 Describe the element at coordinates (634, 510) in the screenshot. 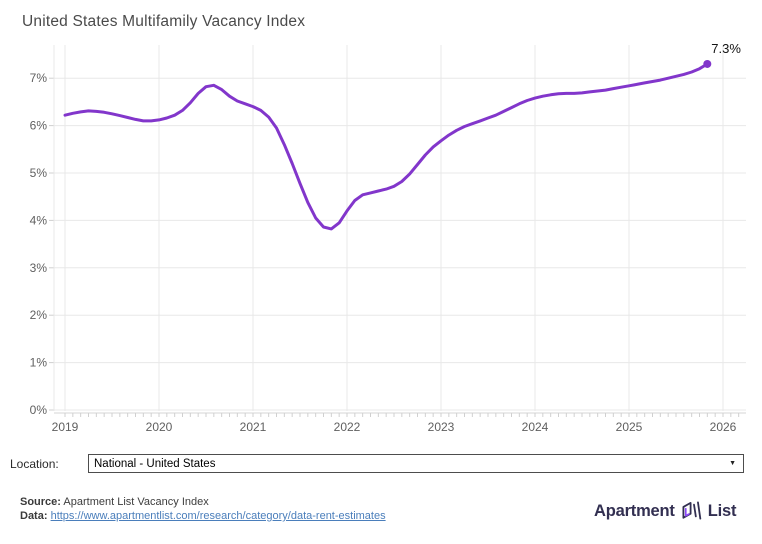

I see `logo-word-apartment: Apartment` at that location.